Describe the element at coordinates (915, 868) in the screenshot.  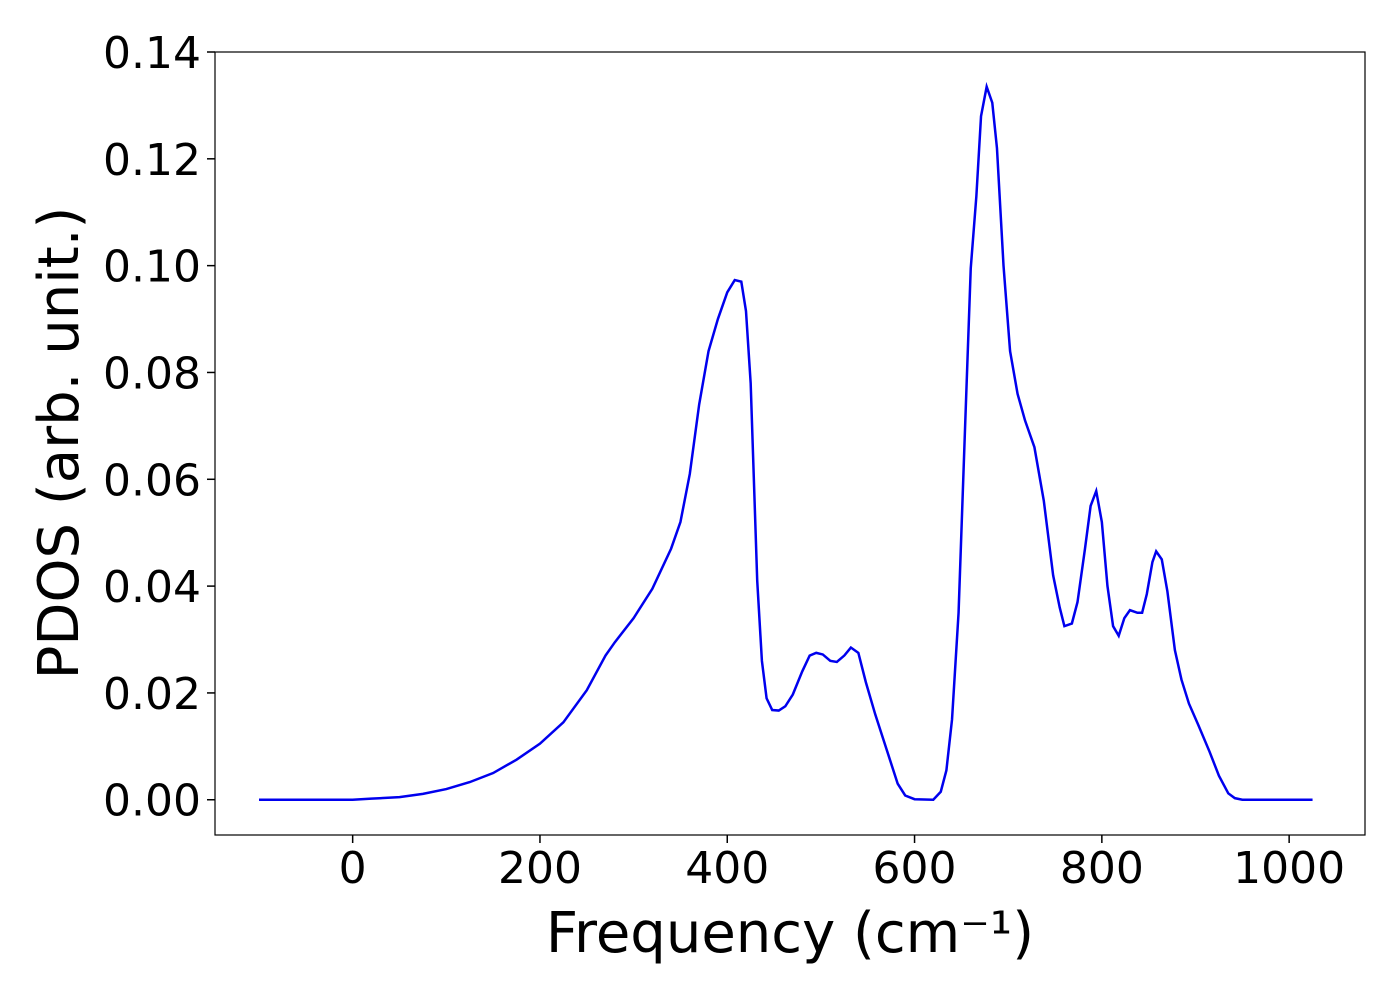
I see `x-tick-label: 600` at that location.